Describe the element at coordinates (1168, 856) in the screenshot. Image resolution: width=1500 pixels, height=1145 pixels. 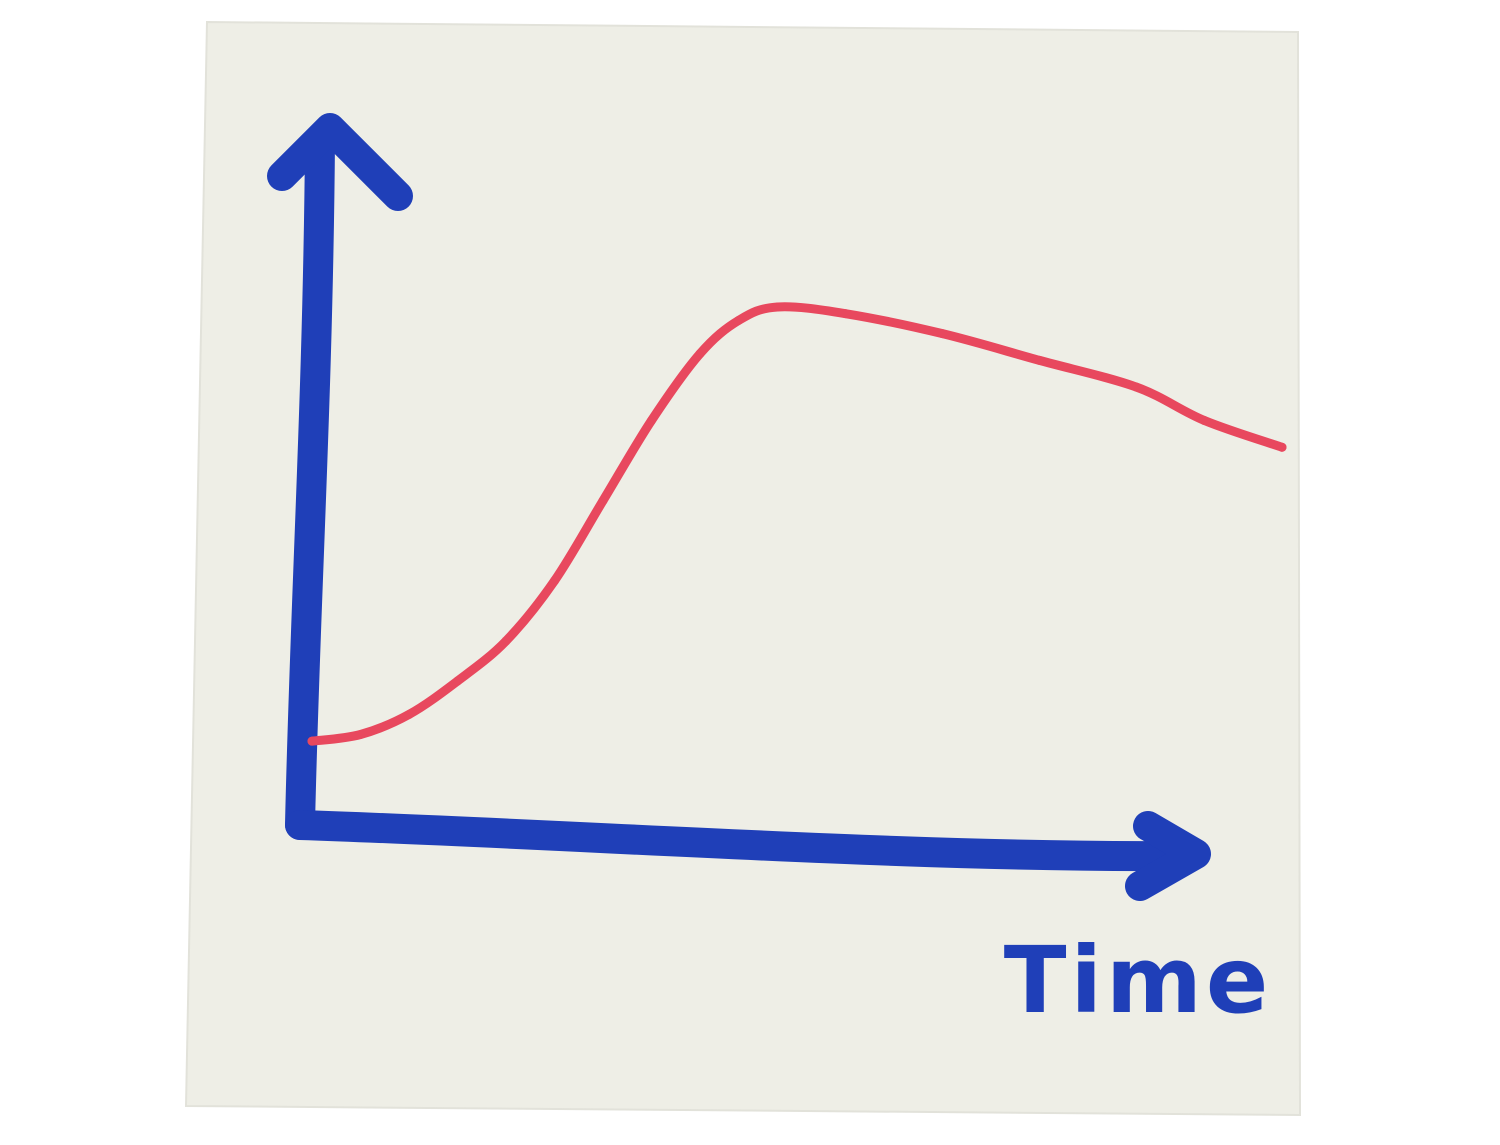
I see `x-axis-arrowhead` at that location.